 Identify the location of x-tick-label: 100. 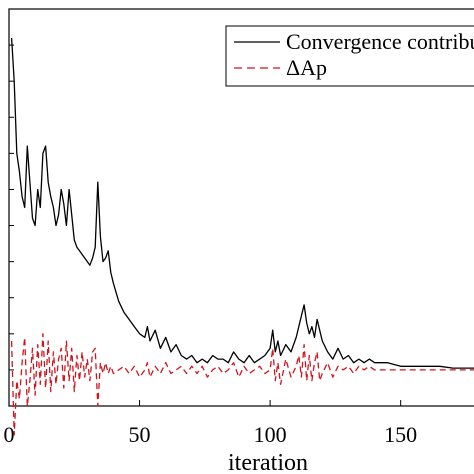
(270, 434).